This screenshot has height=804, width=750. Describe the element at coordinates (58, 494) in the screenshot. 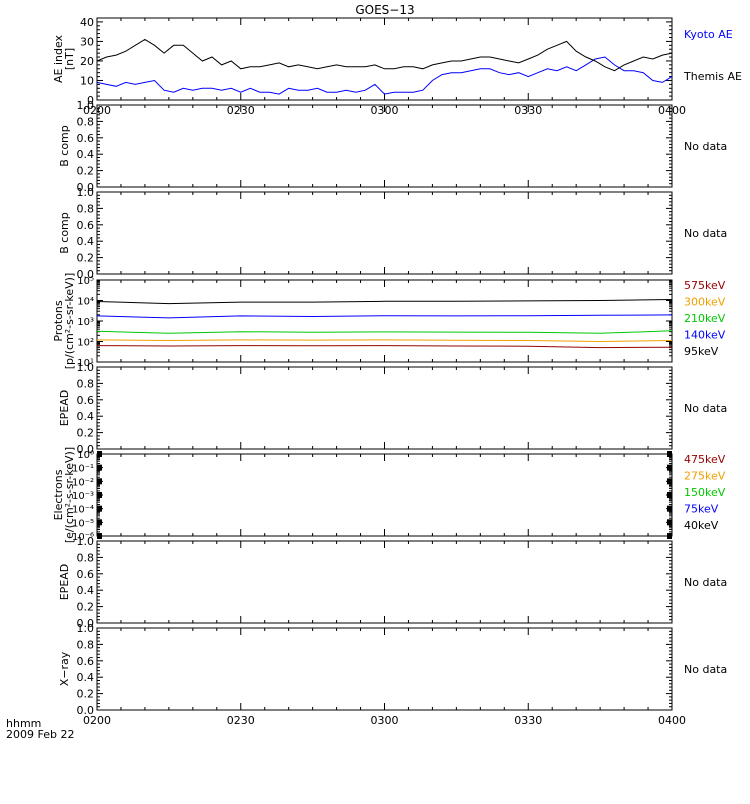

I see `y-axis-label: Electrons` at that location.